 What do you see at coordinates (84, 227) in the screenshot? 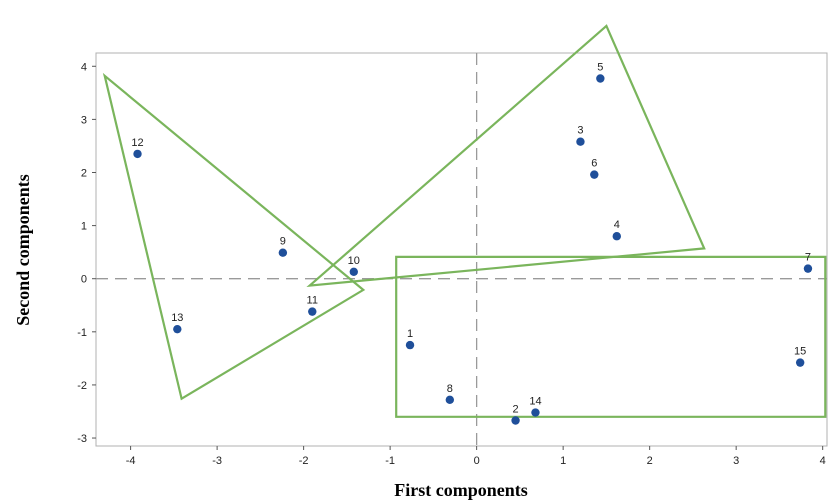
I see `y-tick-label: 1` at bounding box center [84, 227].